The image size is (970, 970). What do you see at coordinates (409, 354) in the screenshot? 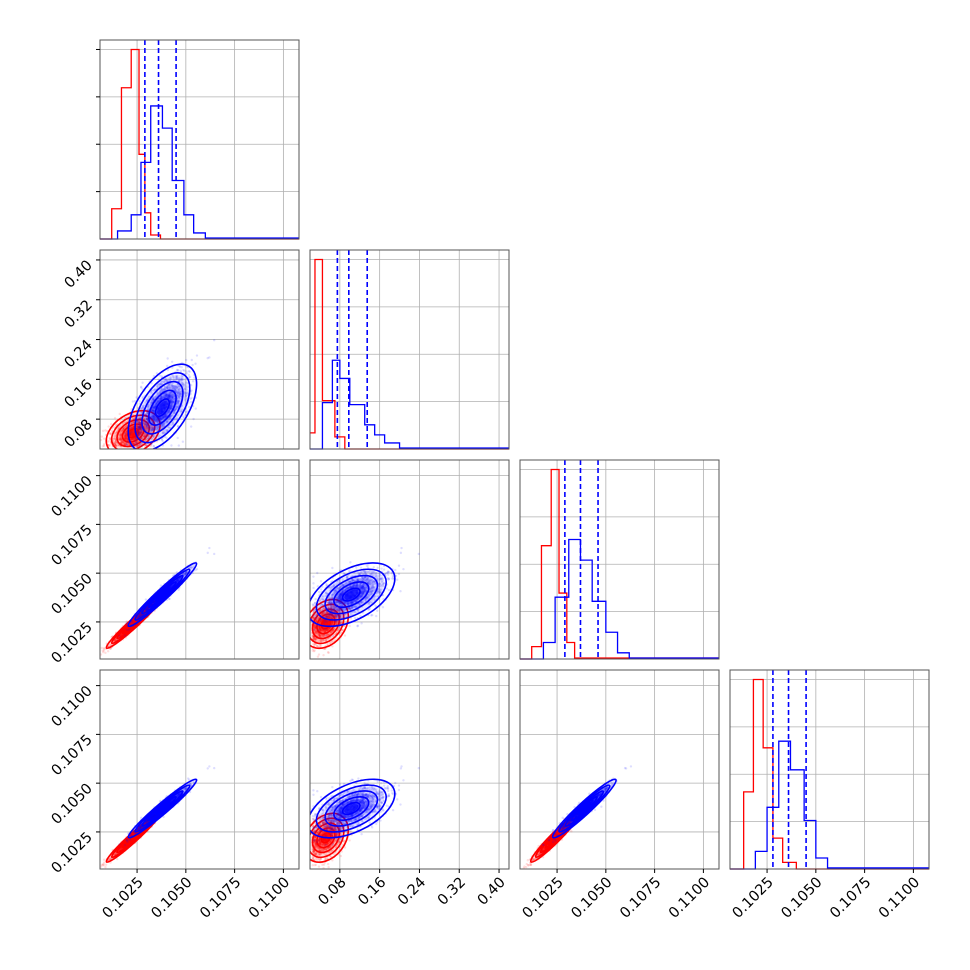
I see `red-histogram` at bounding box center [409, 354].